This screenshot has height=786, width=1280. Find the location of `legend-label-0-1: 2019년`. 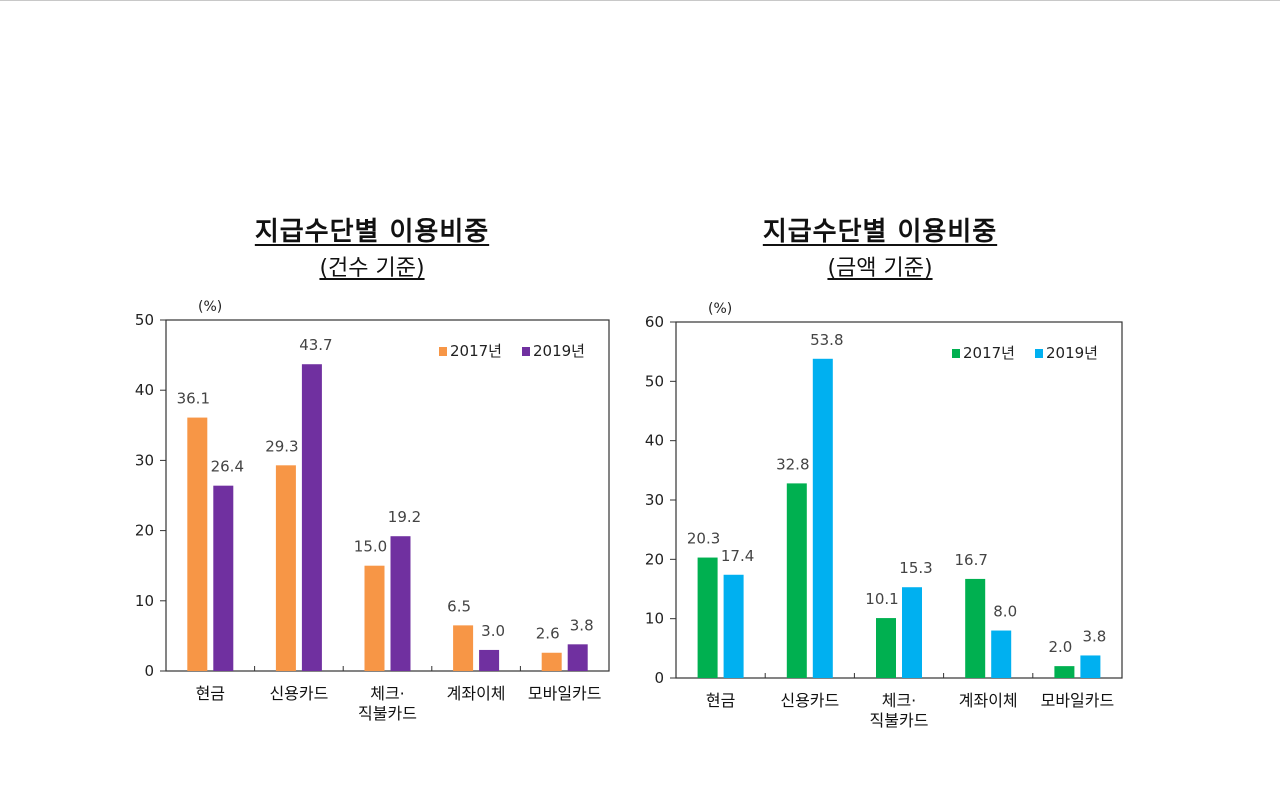

legend-label-0-1: 2019년 is located at coordinates (559, 351).